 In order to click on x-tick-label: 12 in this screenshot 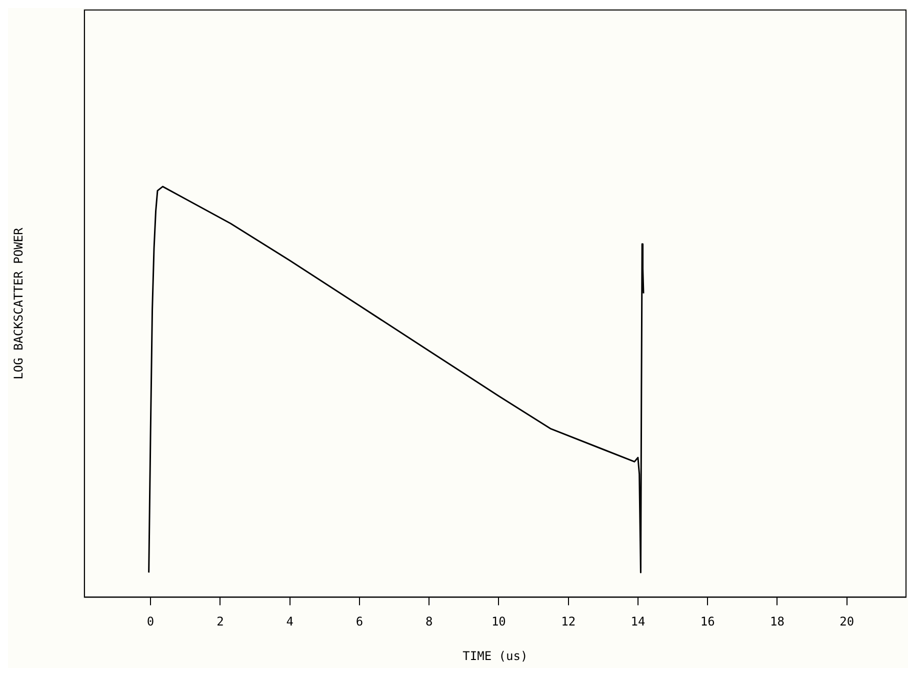, I will do `click(568, 621)`.